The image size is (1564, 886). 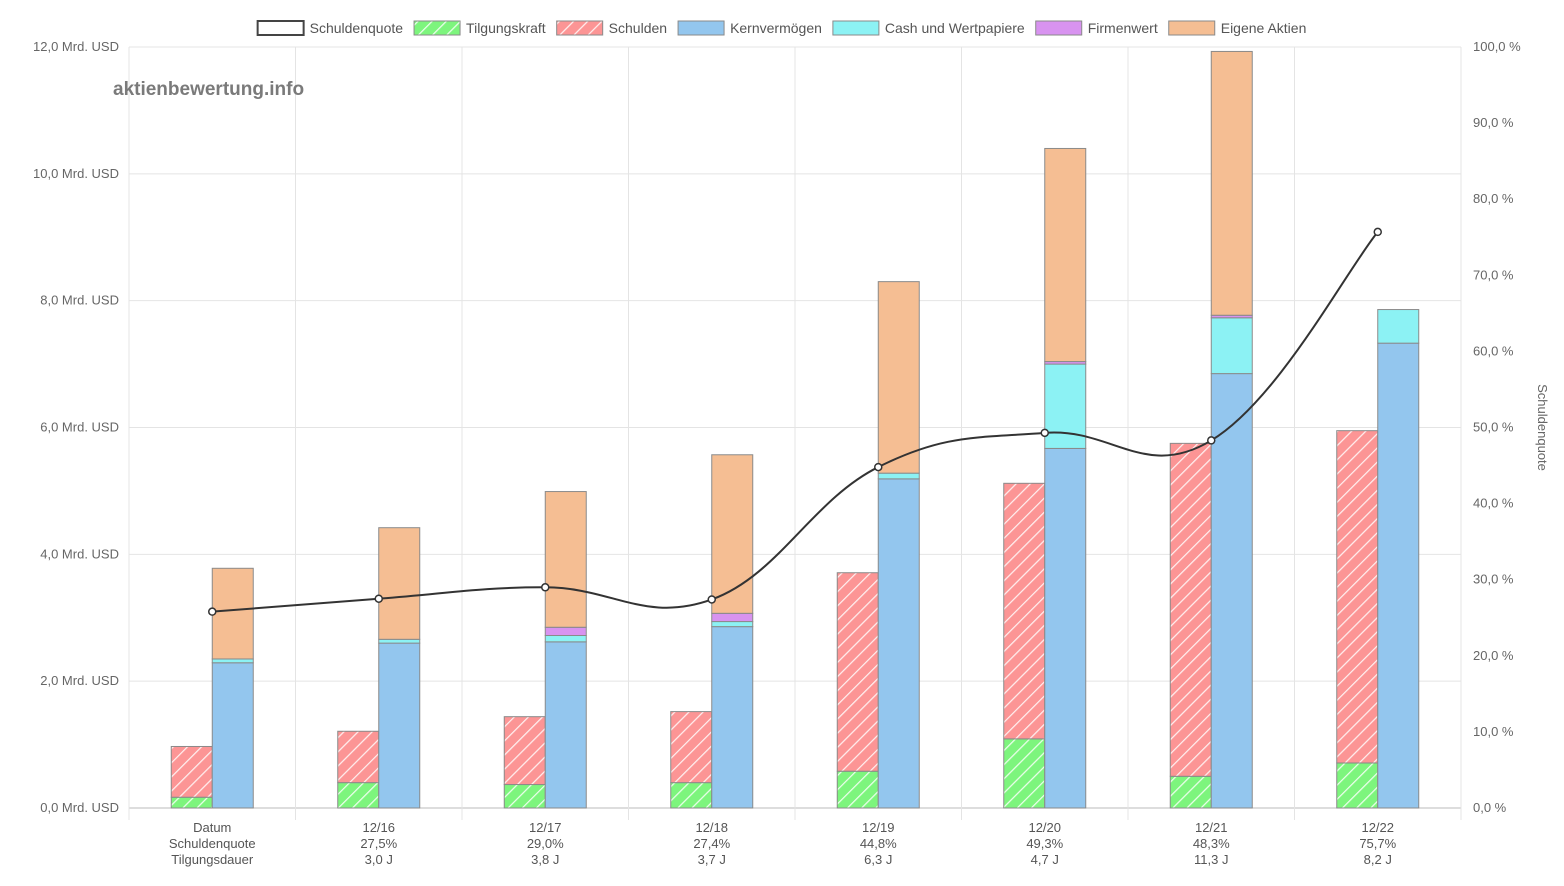 What do you see at coordinates (79, 427) in the screenshot?
I see `y-left-tick-label: 6,0 Mrd. USD` at bounding box center [79, 427].